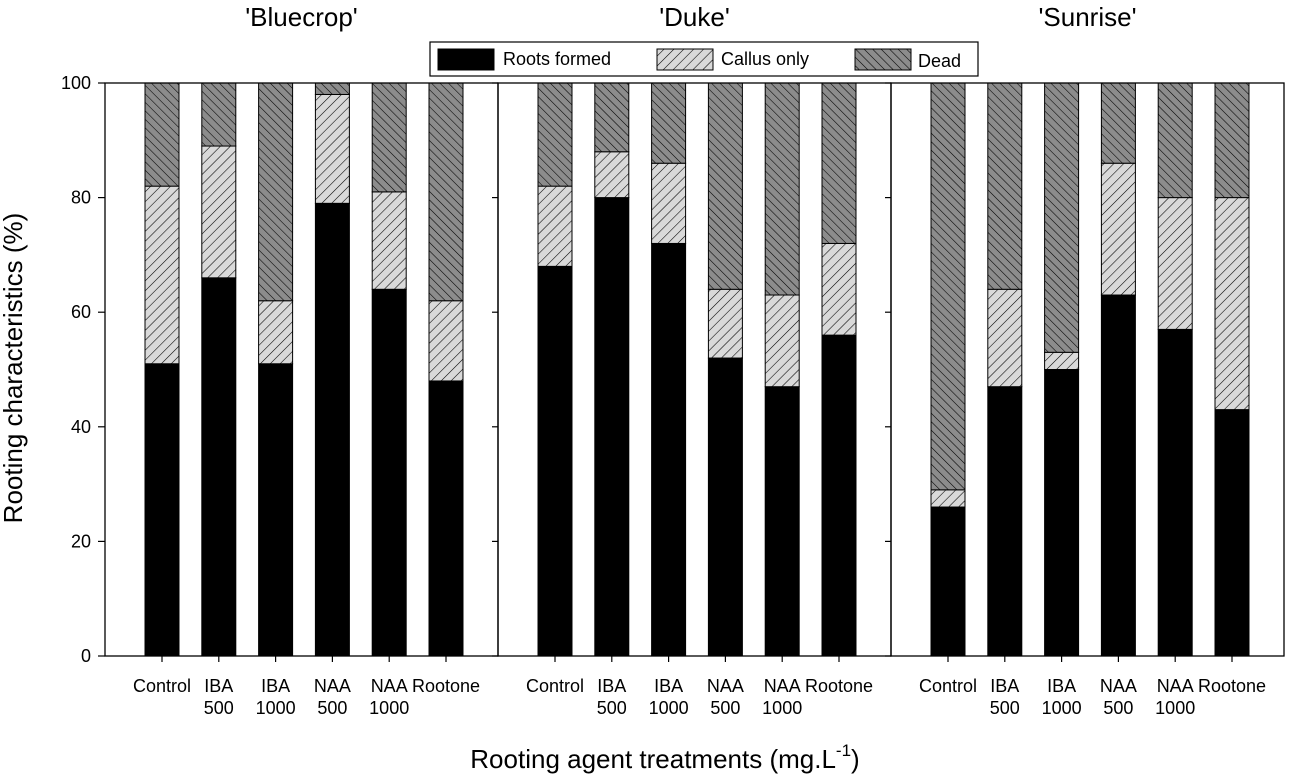  I want to click on panel-title-2: 'Sunrise', so click(1087, 17).